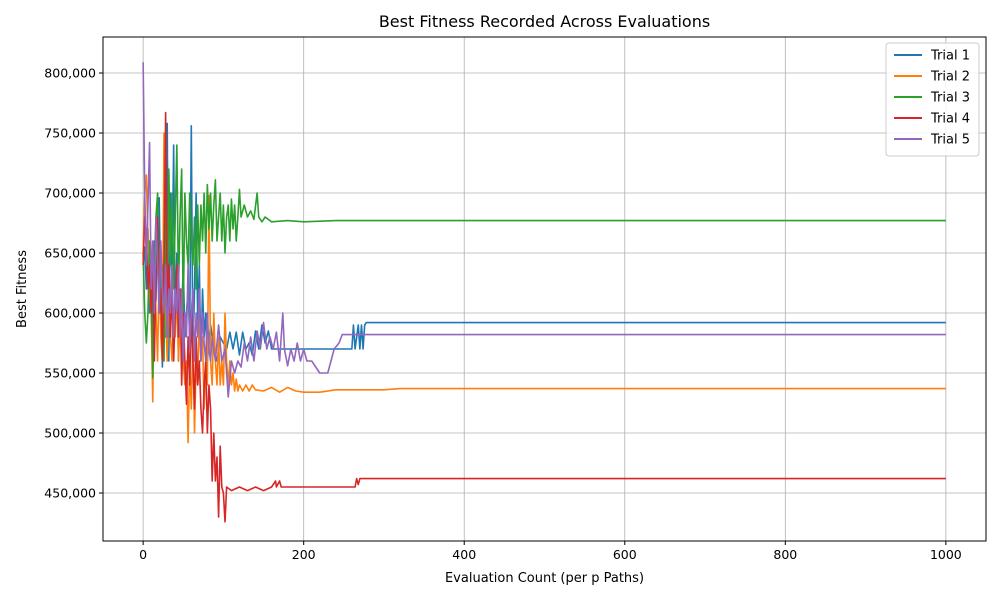  I want to click on x-axis-label: Evaluation Count (per p Paths), so click(544, 578).